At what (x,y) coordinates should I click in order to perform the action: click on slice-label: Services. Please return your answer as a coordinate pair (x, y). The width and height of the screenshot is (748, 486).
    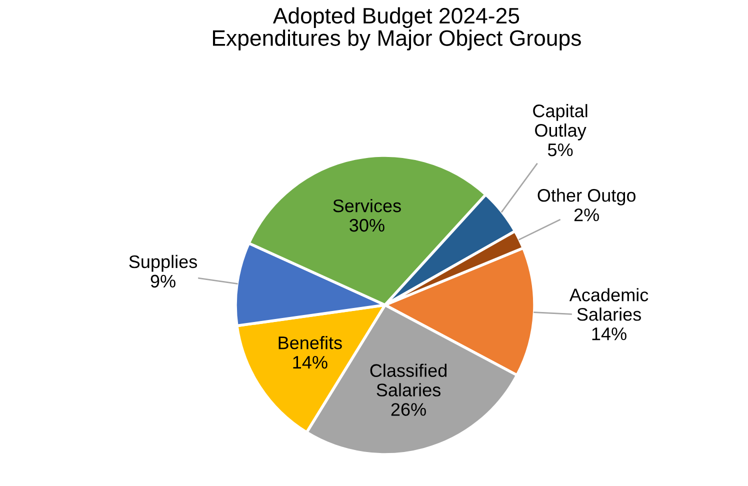
    Looking at the image, I should click on (367, 205).